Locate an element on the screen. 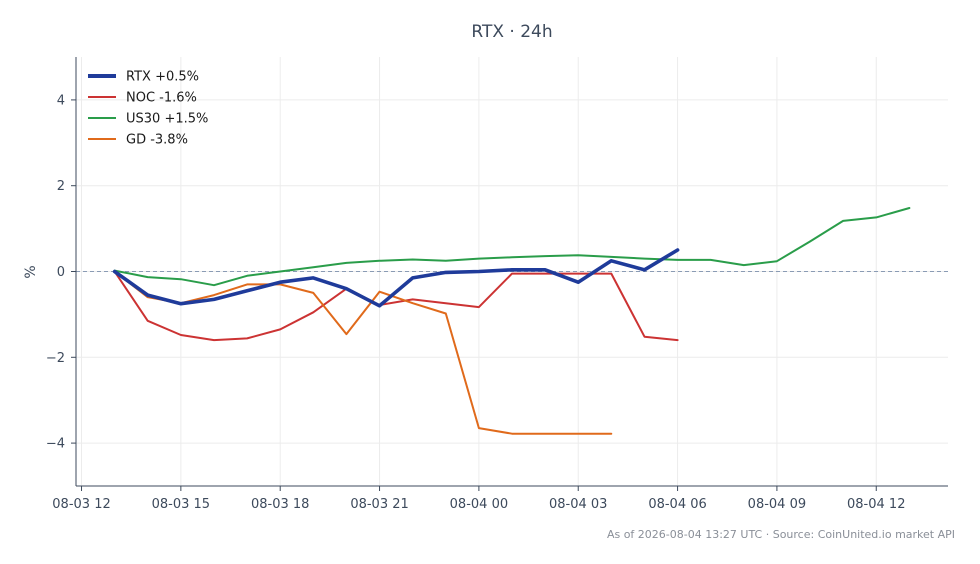 Image resolution: width=980 pixels, height=564 pixels. y-axis-ticks: −4 −2 0 2 4 is located at coordinates (61, 272).